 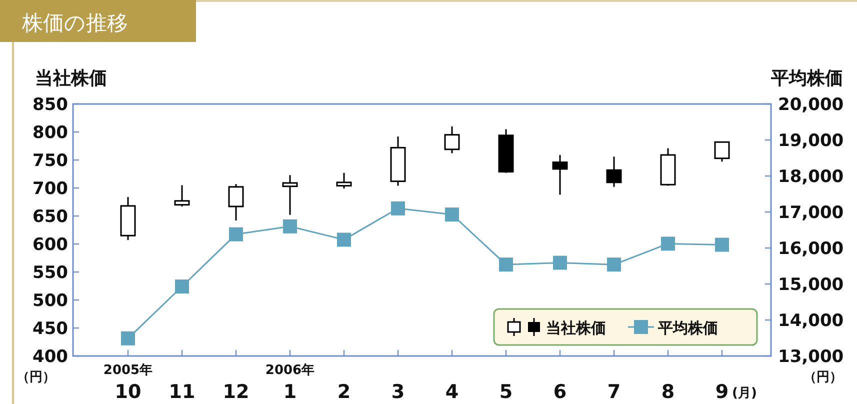 I want to click on text: 2006年, so click(x=290, y=370).